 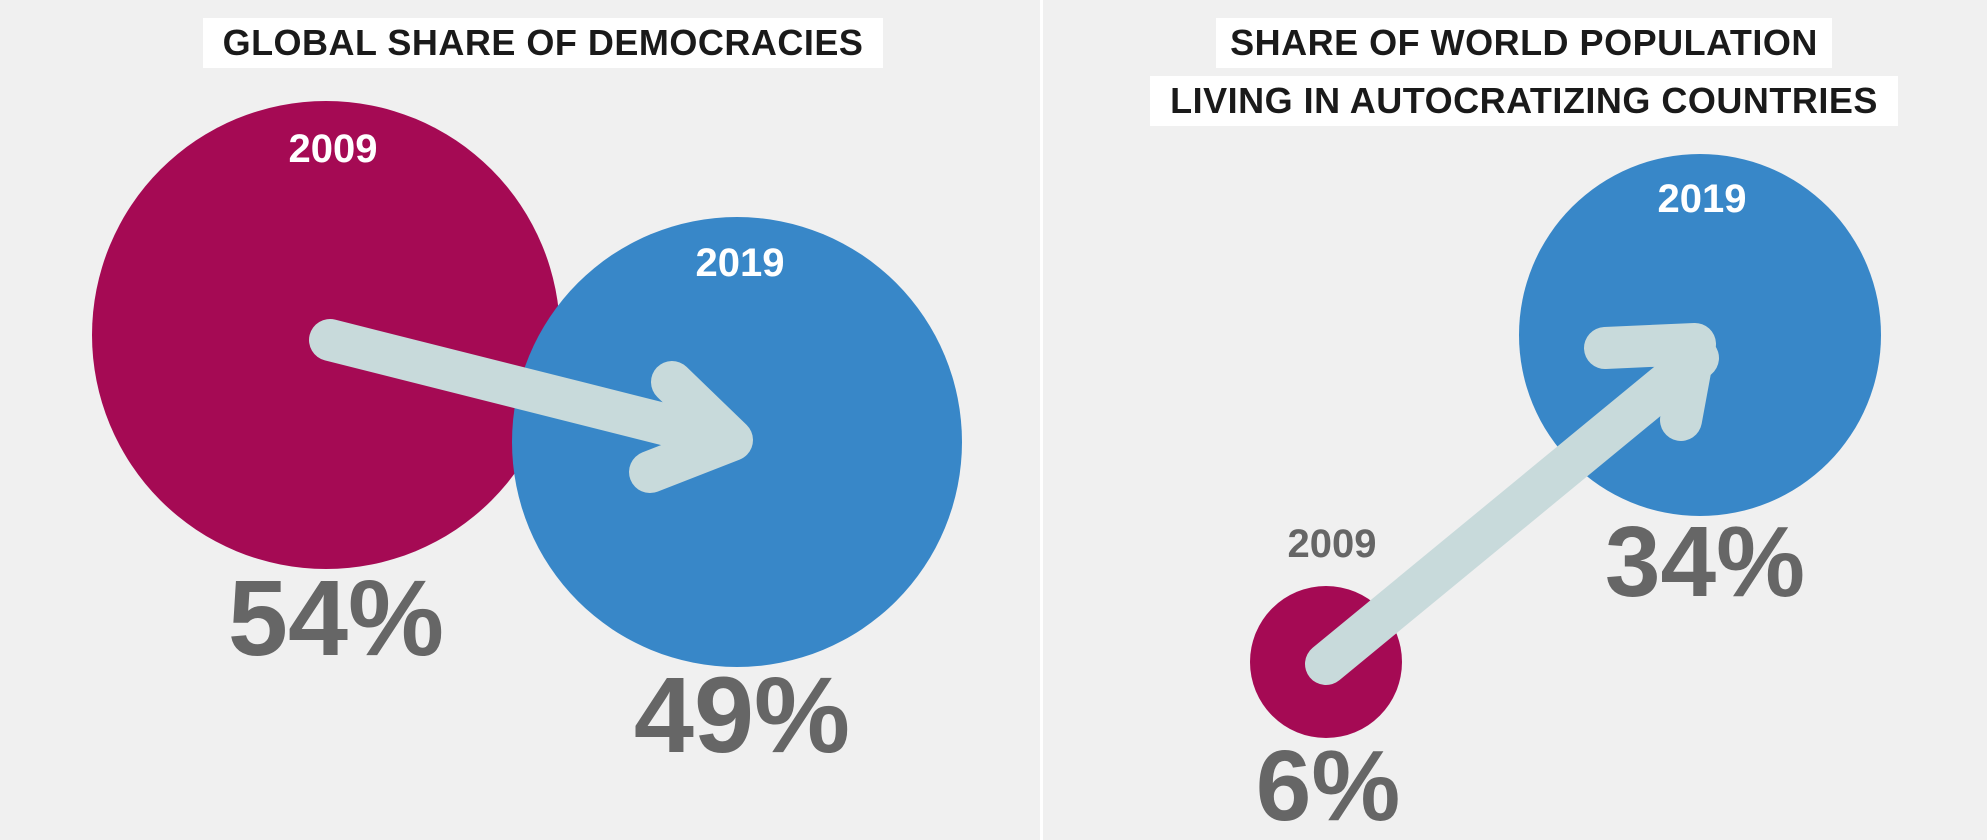 What do you see at coordinates (1524, 101) in the screenshot?
I see `chart-title-line-2: LIVING IN AUTOCRATIZING COUNTRIES` at bounding box center [1524, 101].